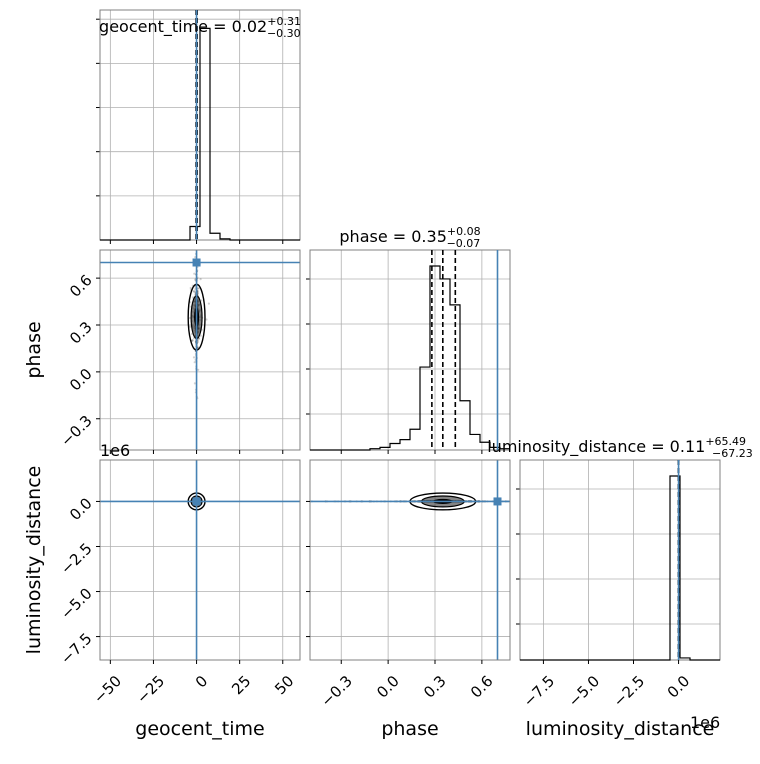 The height and width of the screenshot is (764, 760). I want to click on scatter-geocent_time-phase-ytick-label-0: −0.3, so click(76, 431).